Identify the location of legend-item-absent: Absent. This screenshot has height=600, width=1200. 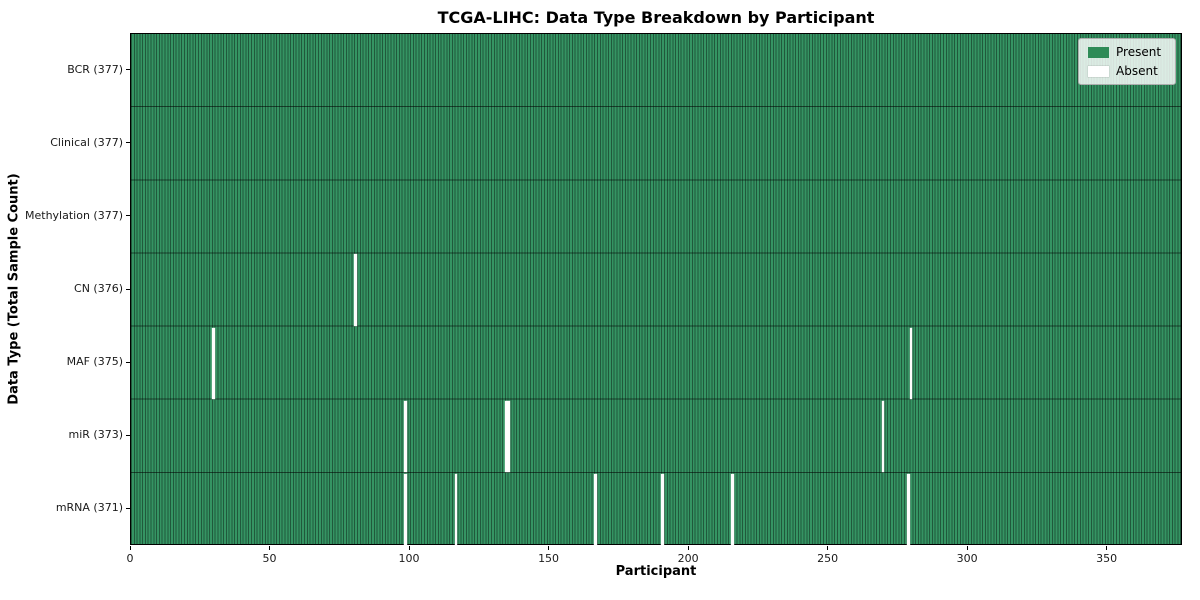
(1127, 71).